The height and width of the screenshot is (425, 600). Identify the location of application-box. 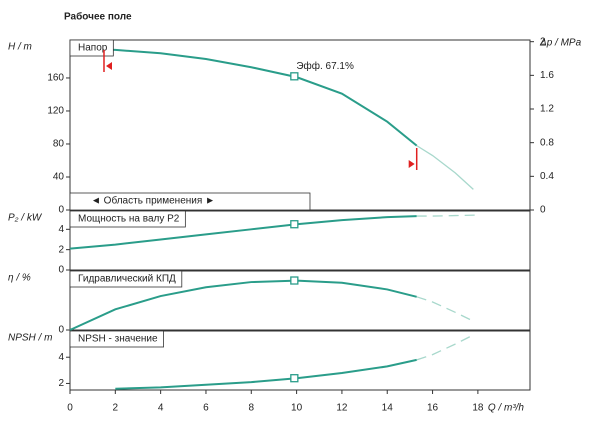
(190, 201).